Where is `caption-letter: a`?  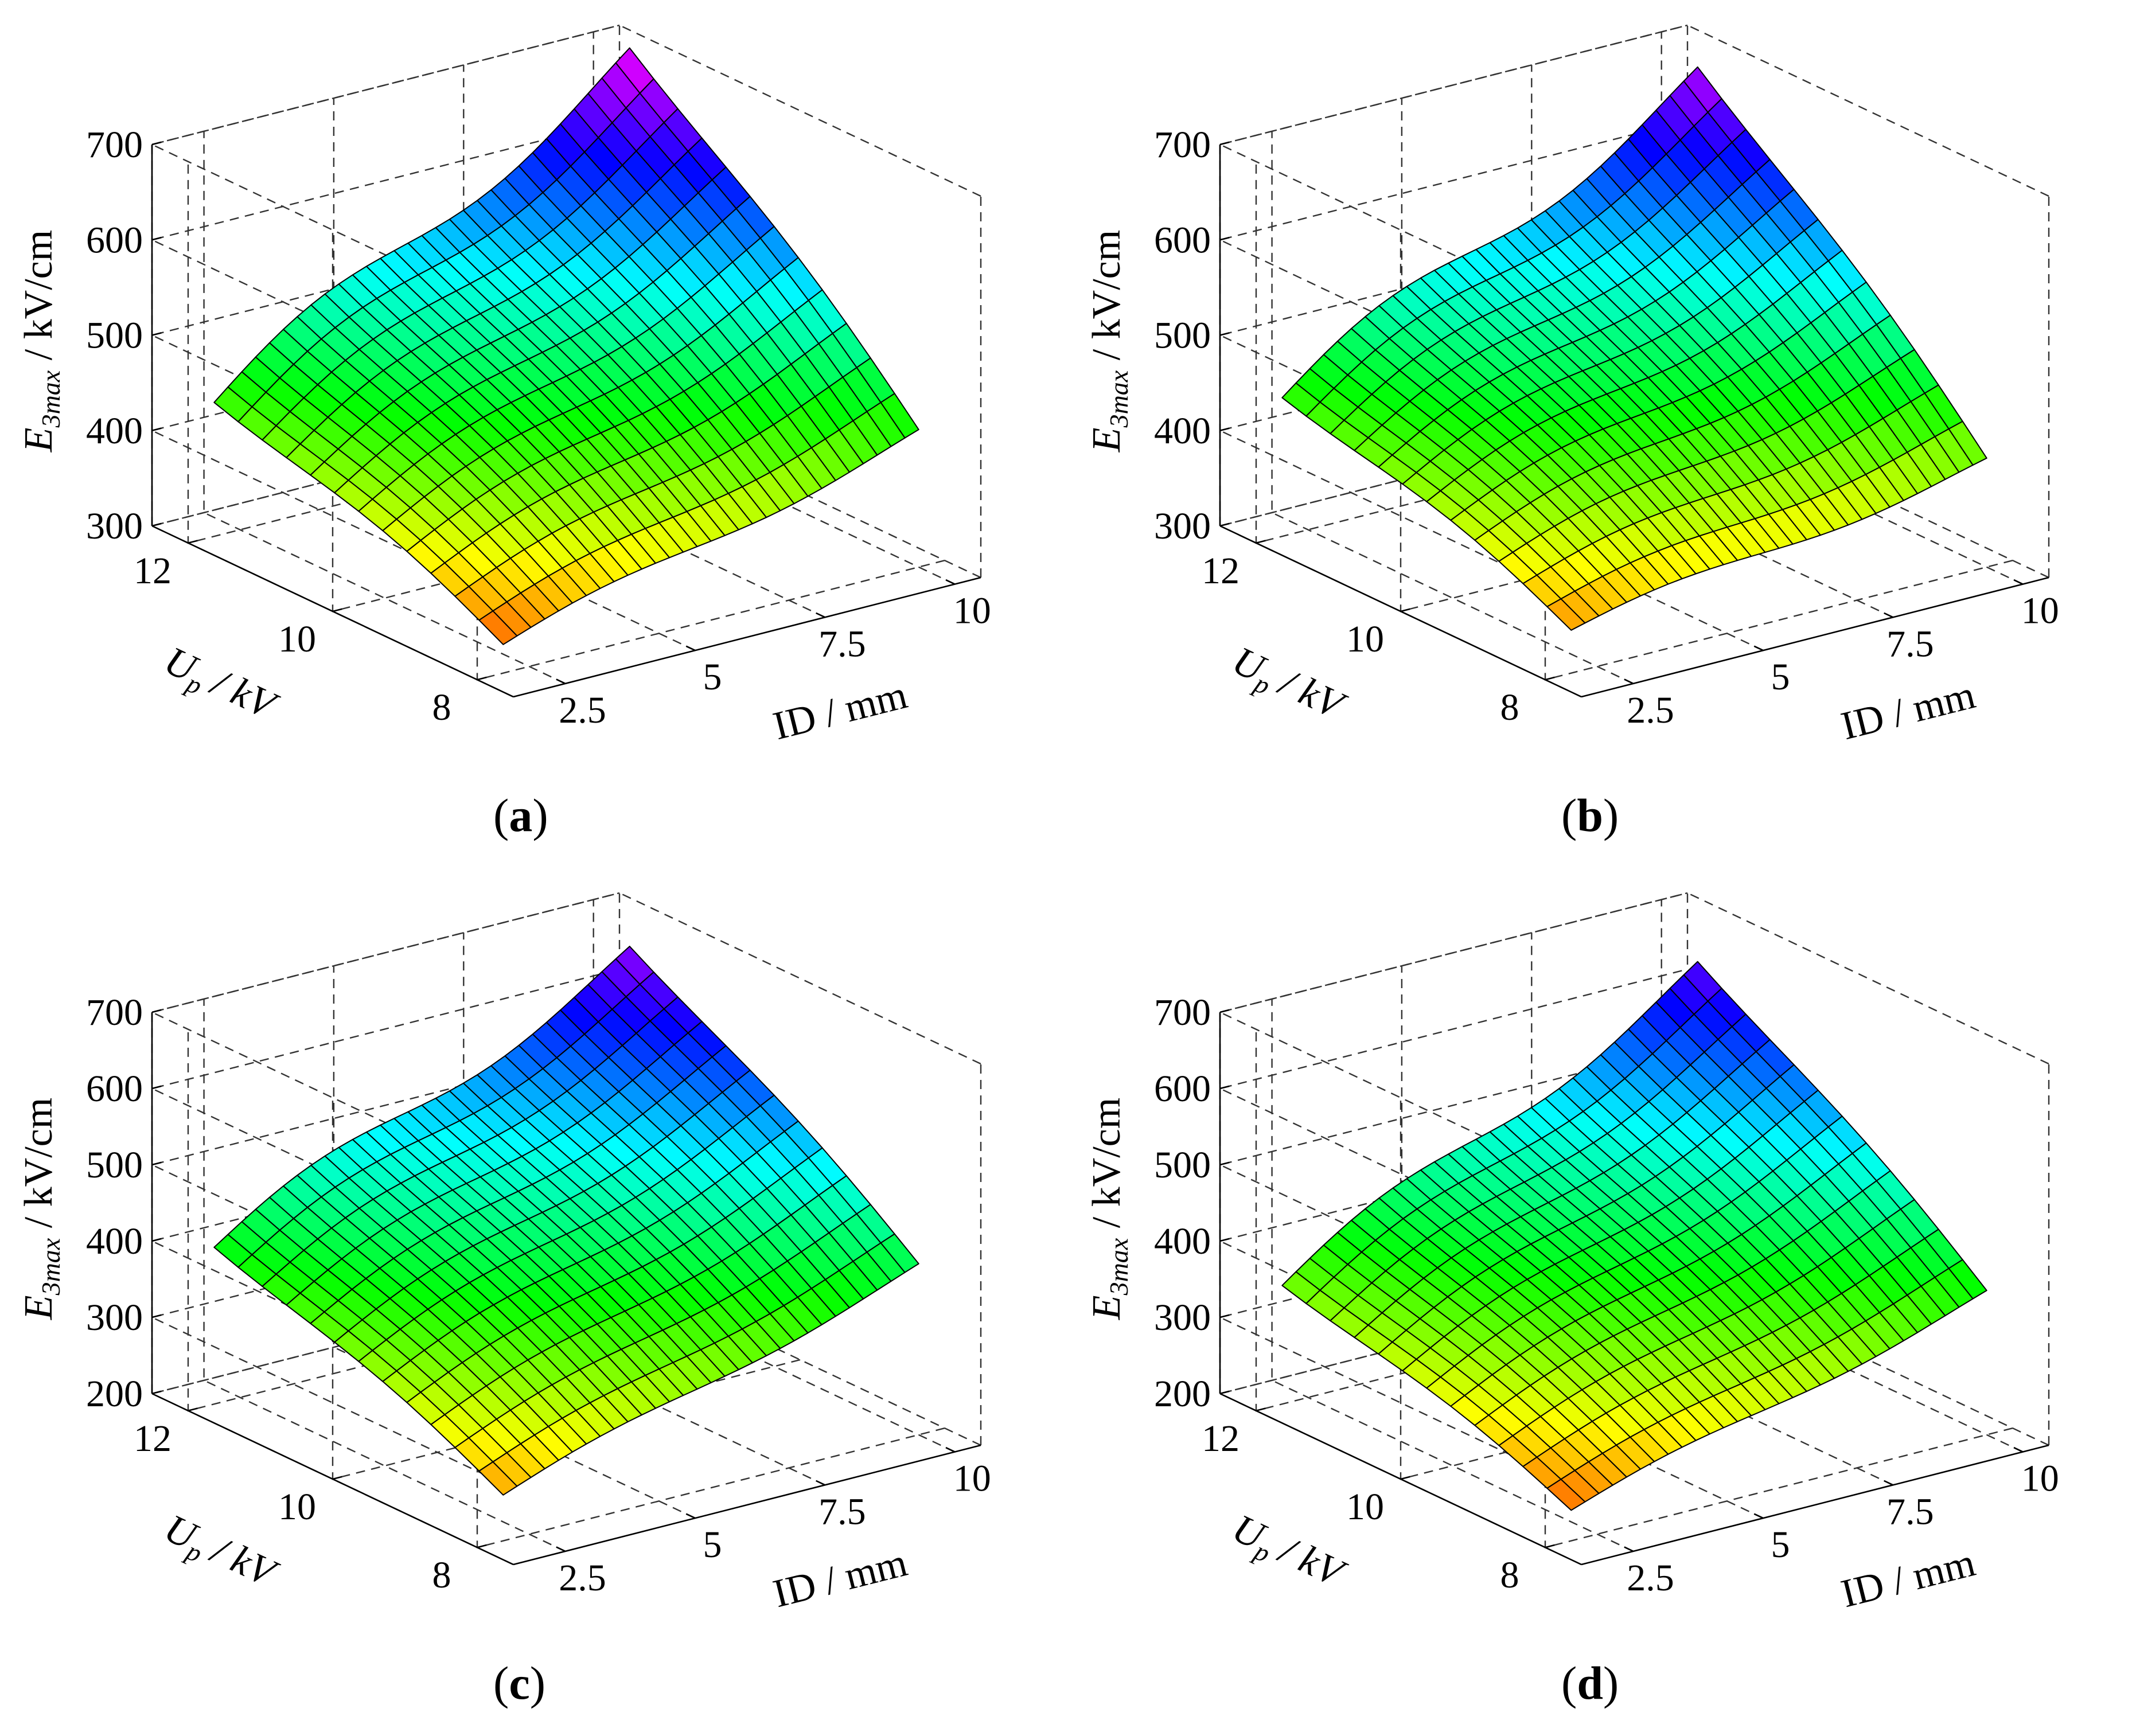
caption-letter: a is located at coordinates (521, 815).